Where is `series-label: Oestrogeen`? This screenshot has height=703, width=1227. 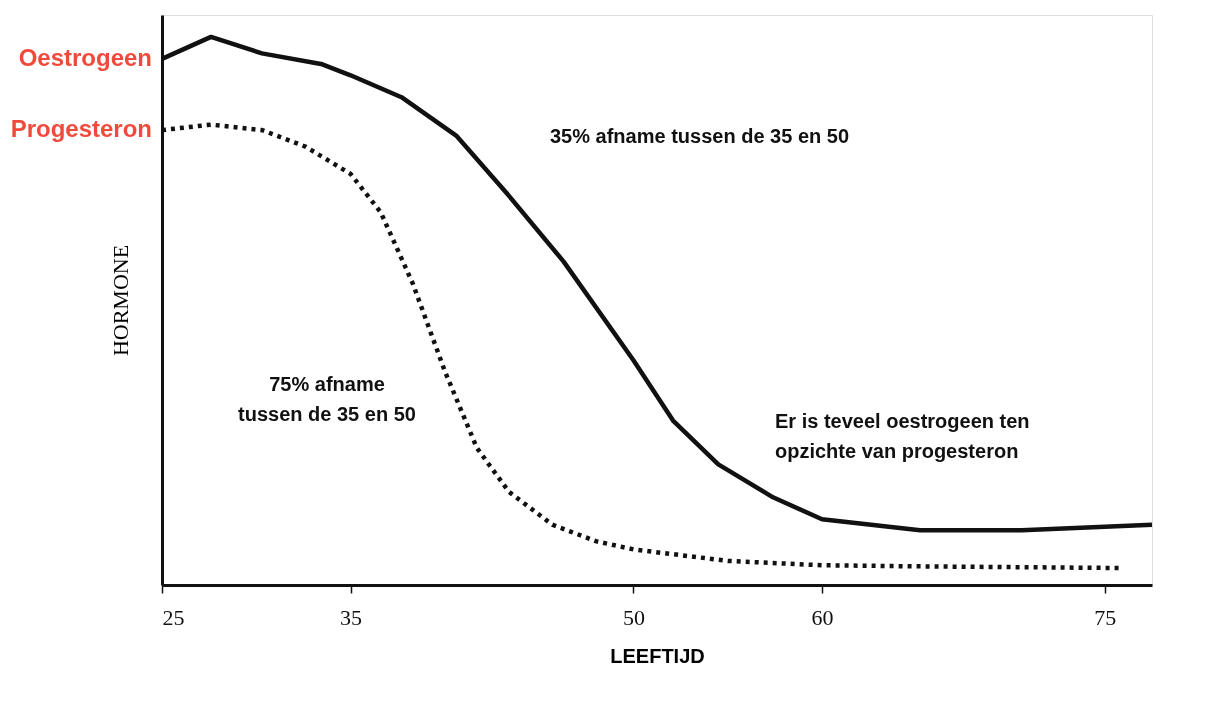
series-label: Oestrogeen is located at coordinates (85, 57).